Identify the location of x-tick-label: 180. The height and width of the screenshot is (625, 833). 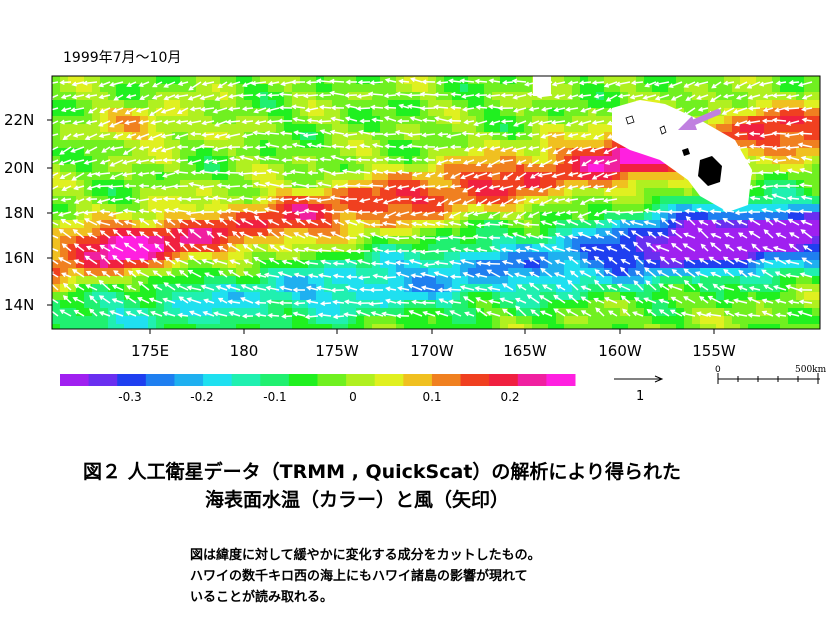
(244, 351).